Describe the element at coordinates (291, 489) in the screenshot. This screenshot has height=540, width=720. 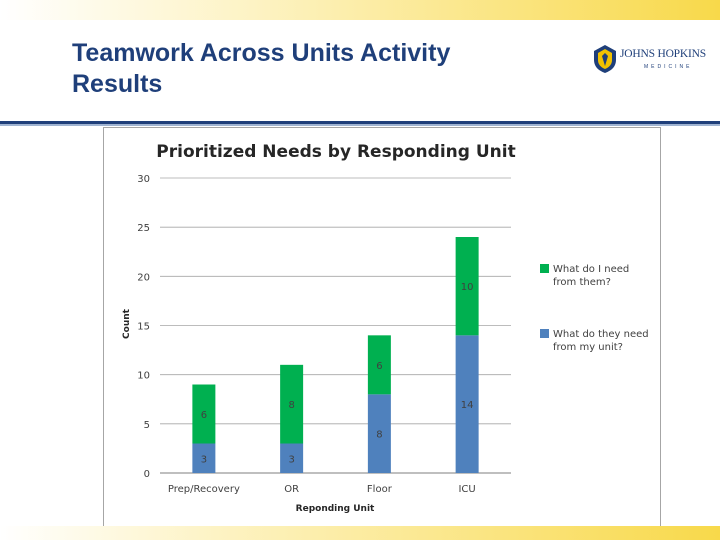
I see `x-tick-label: OR` at that location.